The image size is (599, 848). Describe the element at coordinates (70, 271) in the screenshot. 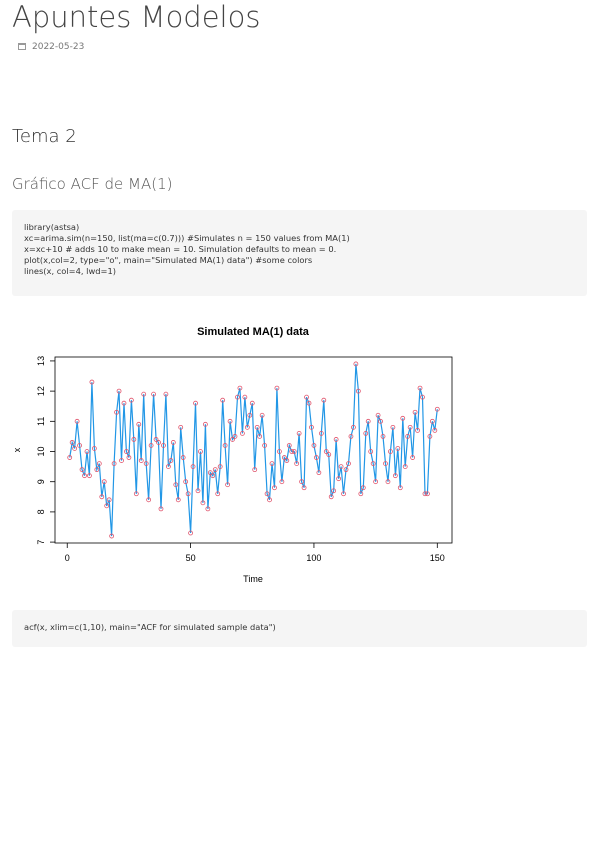

I see `code-line: lines(x, col=4, lwd=1)` at that location.